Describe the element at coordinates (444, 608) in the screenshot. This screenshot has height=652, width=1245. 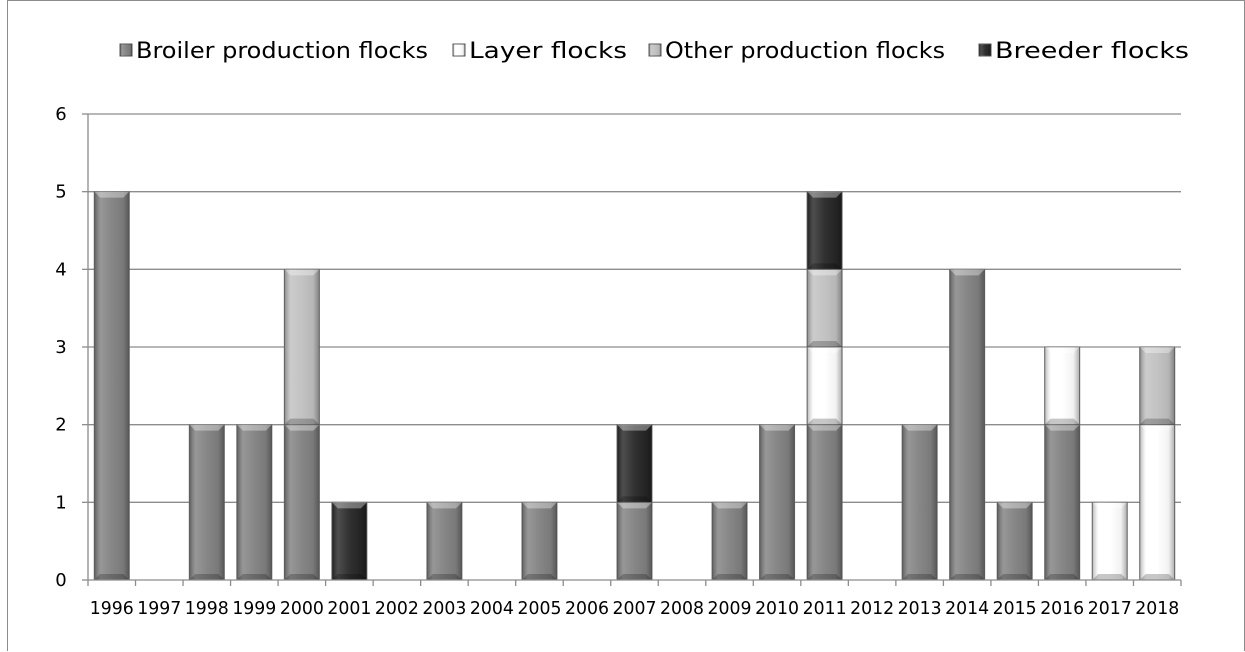
I see `x-tick-label: 2003` at that location.